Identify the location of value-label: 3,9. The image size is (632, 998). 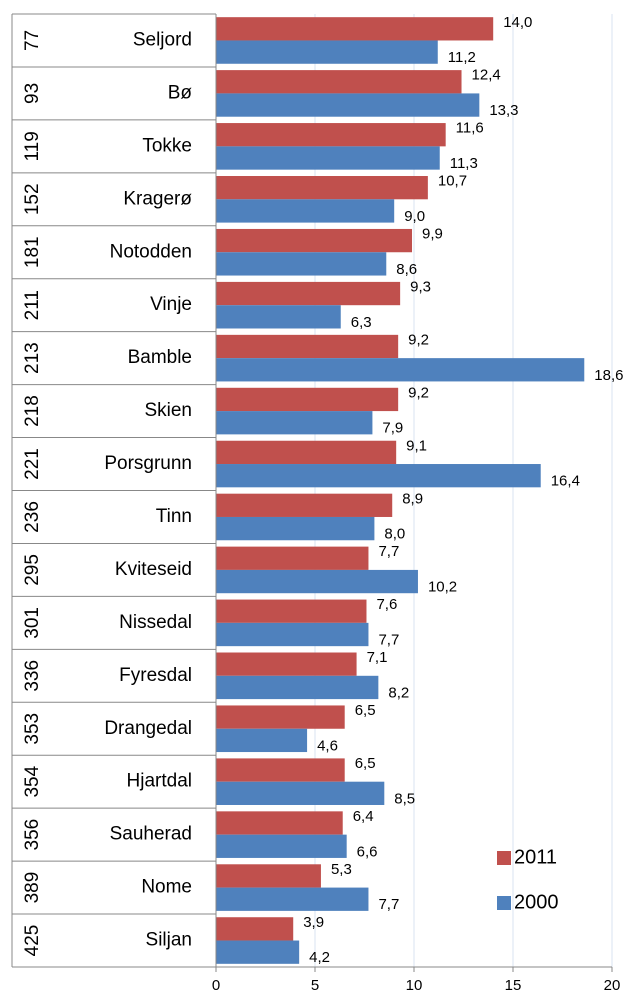
(313, 922).